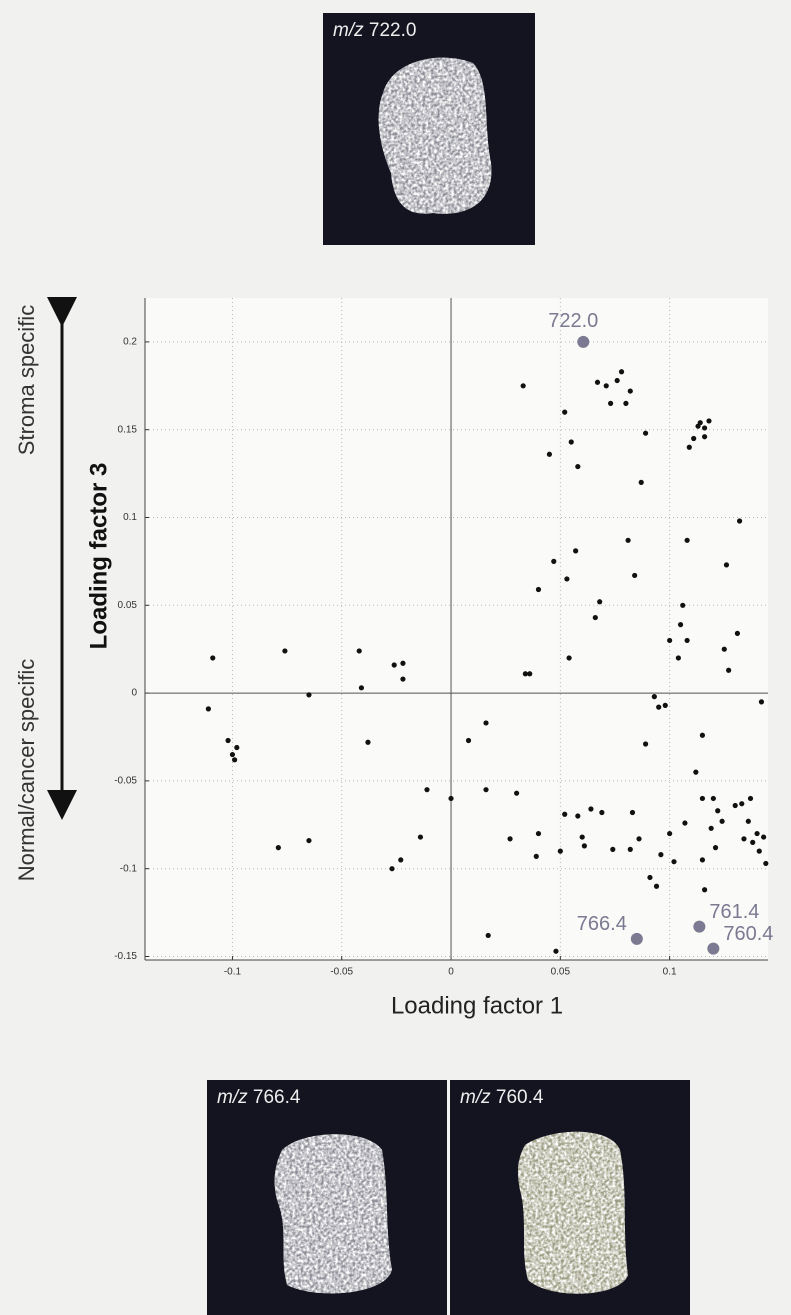 The image size is (791, 1315). Describe the element at coordinates (374, 30) in the screenshot. I see `image-label: m/z 722.0` at that location.